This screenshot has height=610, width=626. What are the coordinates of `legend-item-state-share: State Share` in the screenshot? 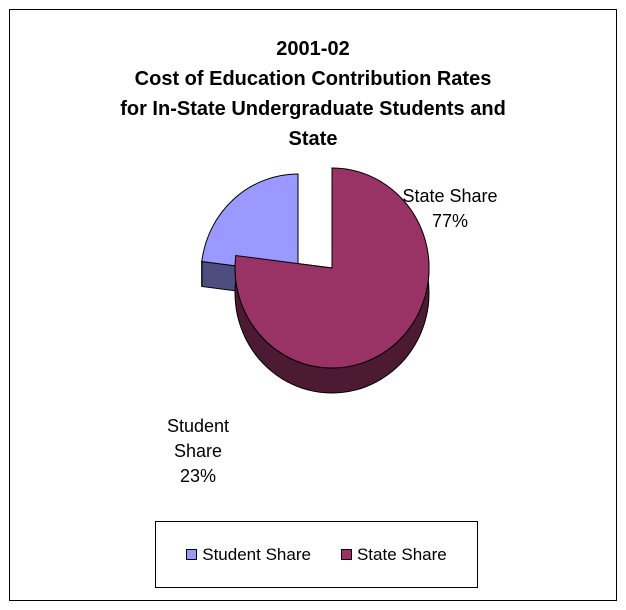 It's located at (393, 554).